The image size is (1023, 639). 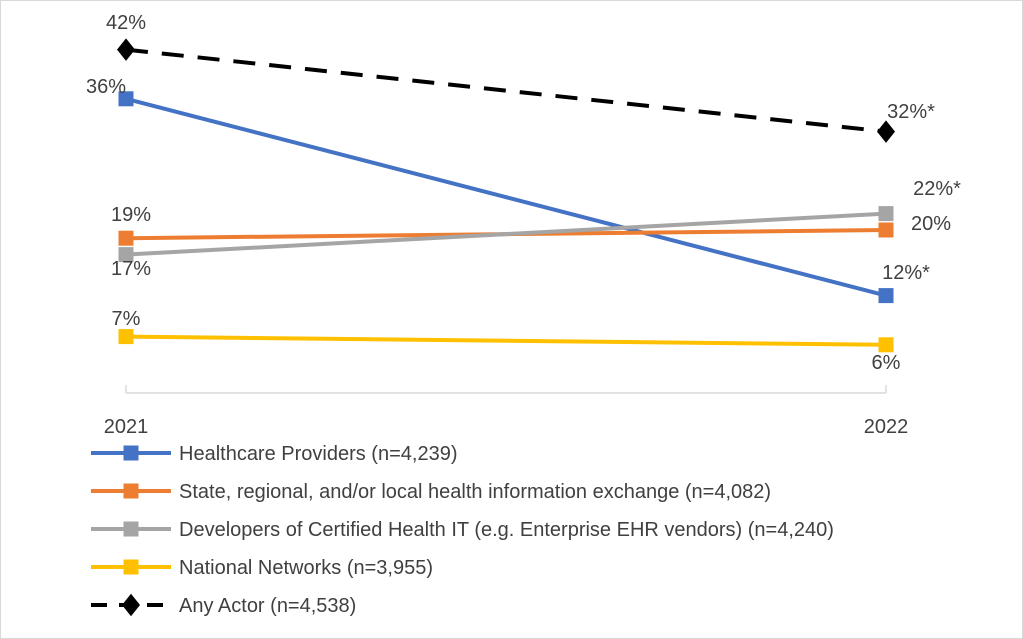 What do you see at coordinates (131, 215) in the screenshot?
I see `data-label: 19%` at bounding box center [131, 215].